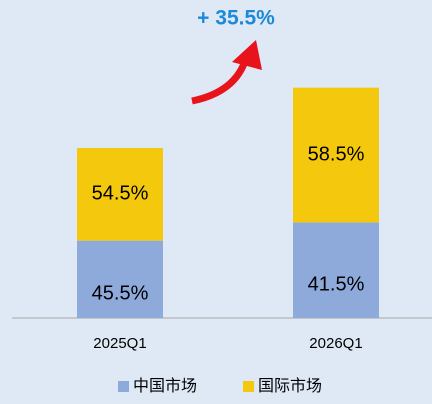 This screenshot has width=432, height=404. Describe the element at coordinates (335, 343) in the screenshot. I see `x-tick-label: 2026Q1` at that location.